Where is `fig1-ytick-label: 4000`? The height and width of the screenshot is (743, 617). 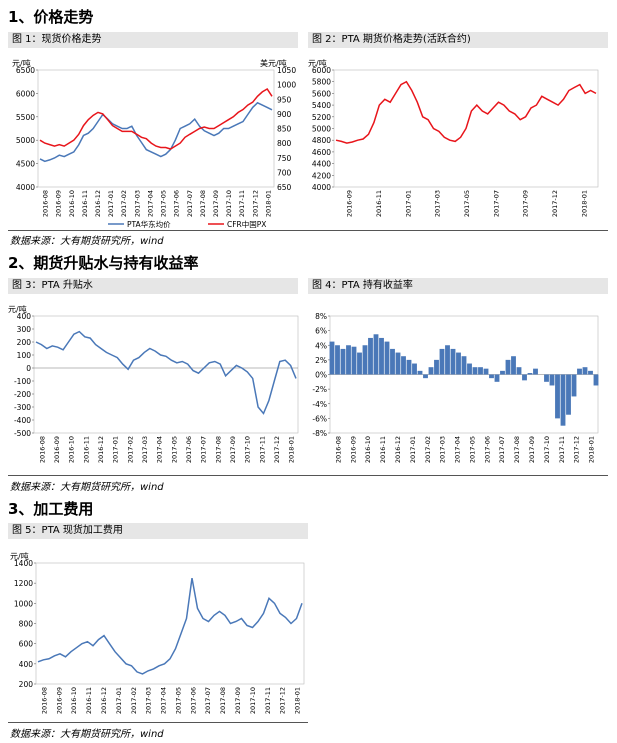 fig1-ytick-label: 4000 is located at coordinates (25, 187).